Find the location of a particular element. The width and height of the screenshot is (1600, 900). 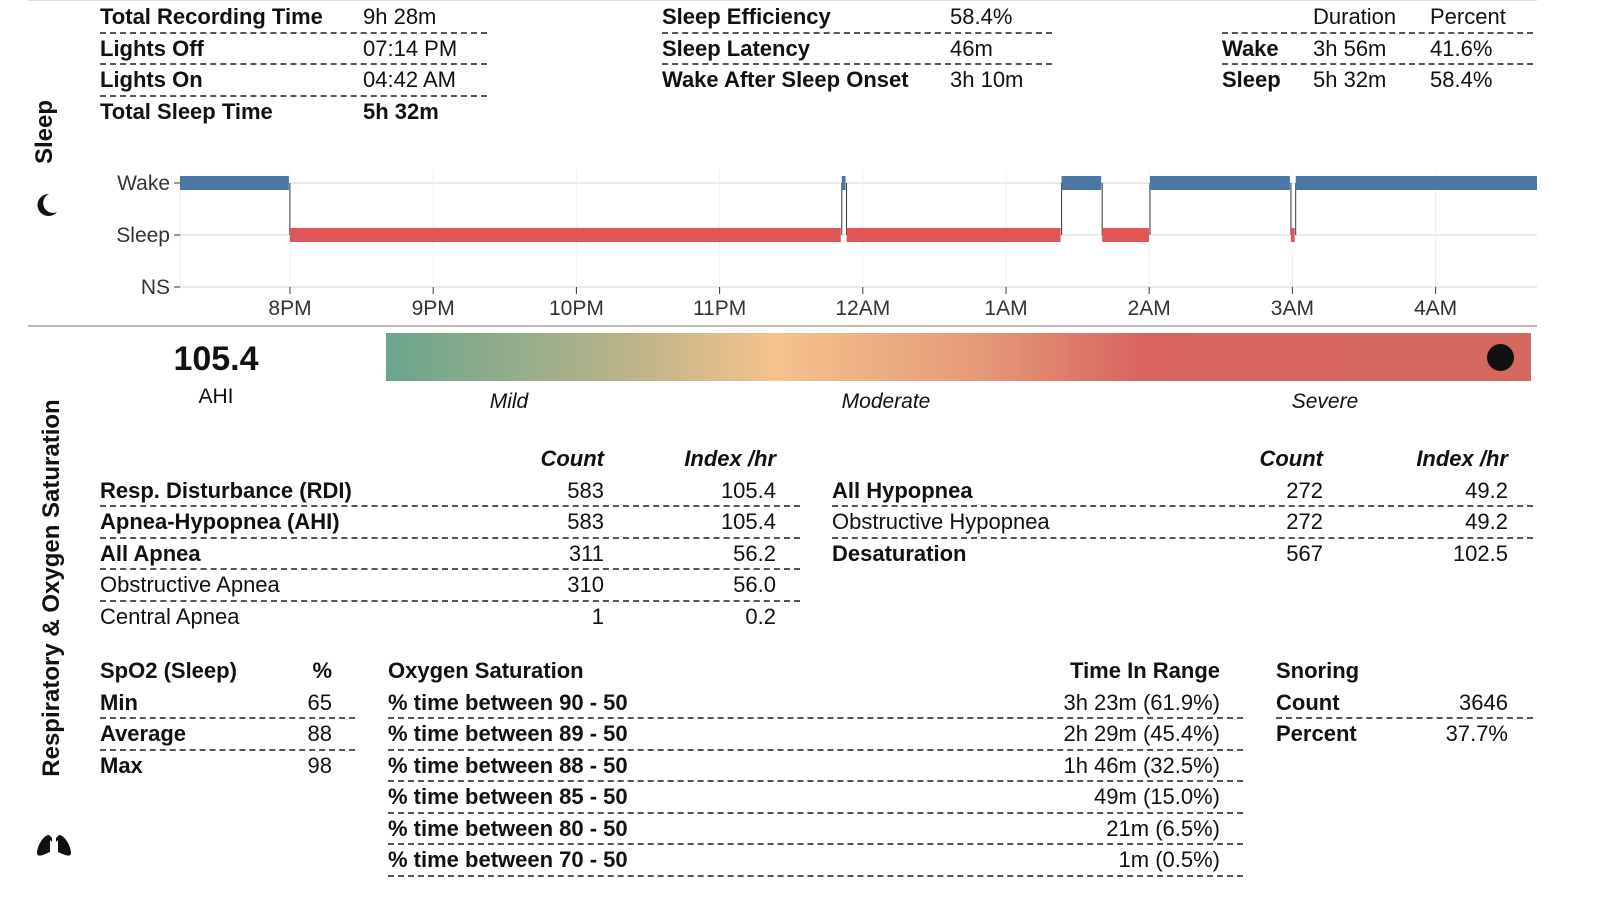

row-duration: 3h 56m is located at coordinates (1350, 48).